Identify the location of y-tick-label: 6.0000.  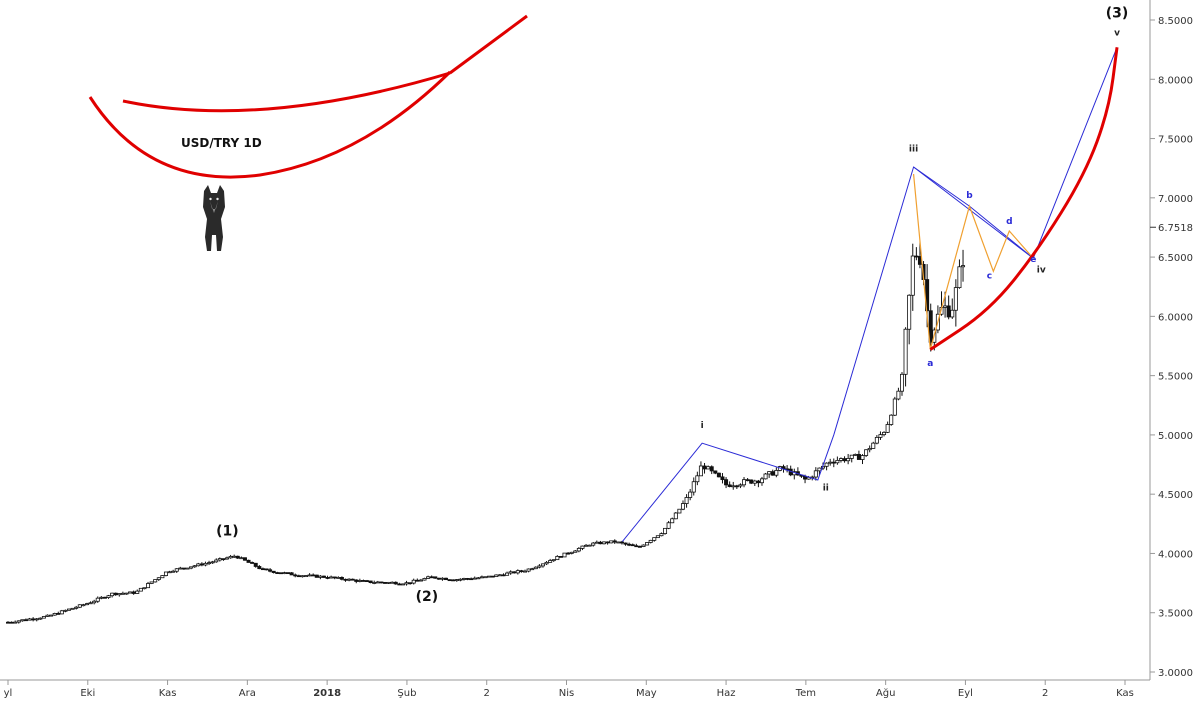
(1175, 317).